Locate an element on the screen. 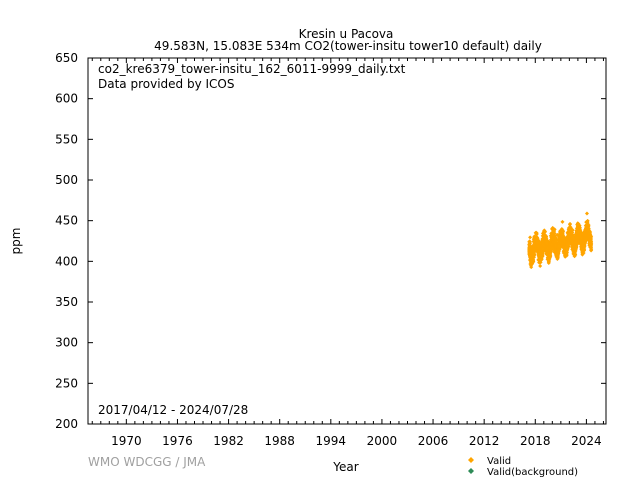 This screenshot has width=640, height=480. x-tick-label: 1970 is located at coordinates (126, 441).